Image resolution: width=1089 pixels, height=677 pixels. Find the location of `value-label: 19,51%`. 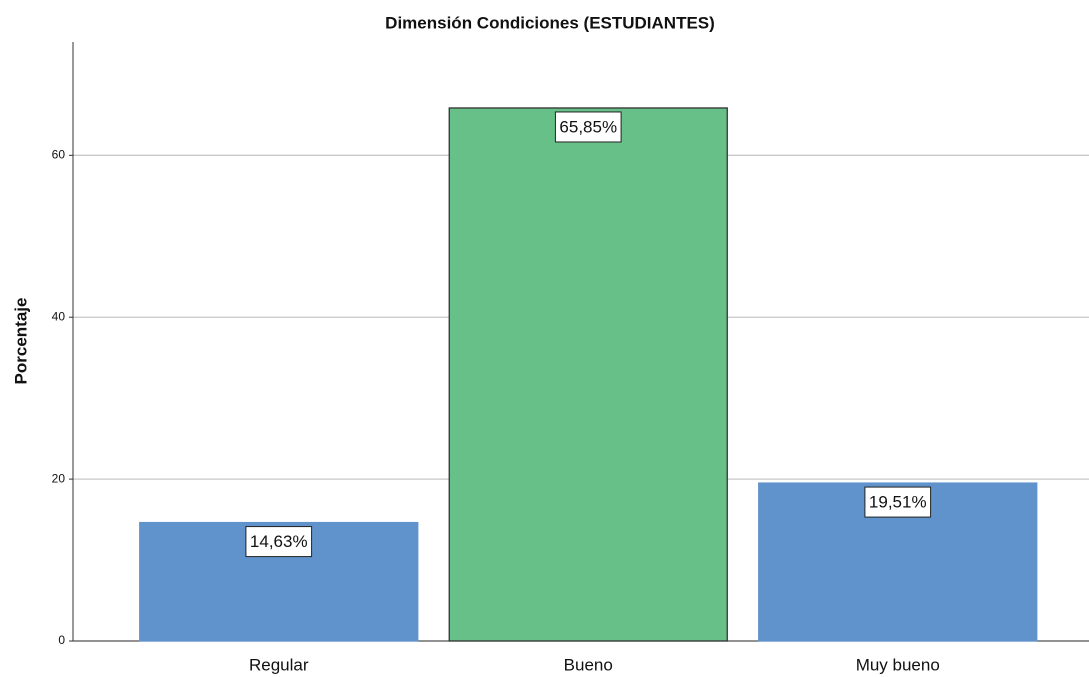

value-label: 19,51% is located at coordinates (898, 502).